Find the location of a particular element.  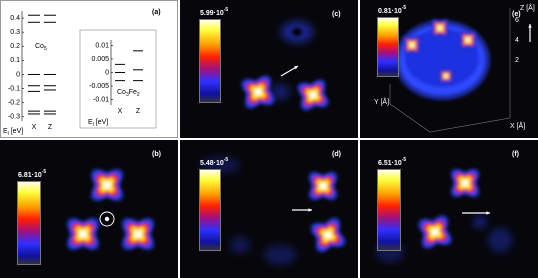

panel-label: (f) is located at coordinates (515, 154).